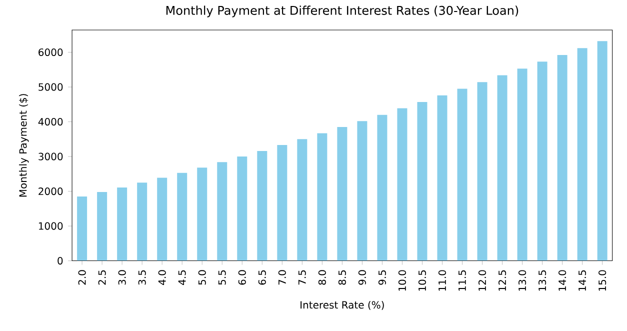 This screenshot has height=331, width=627. What do you see at coordinates (602, 280) in the screenshot?
I see `x-tick-label: 15.0` at bounding box center [602, 280].